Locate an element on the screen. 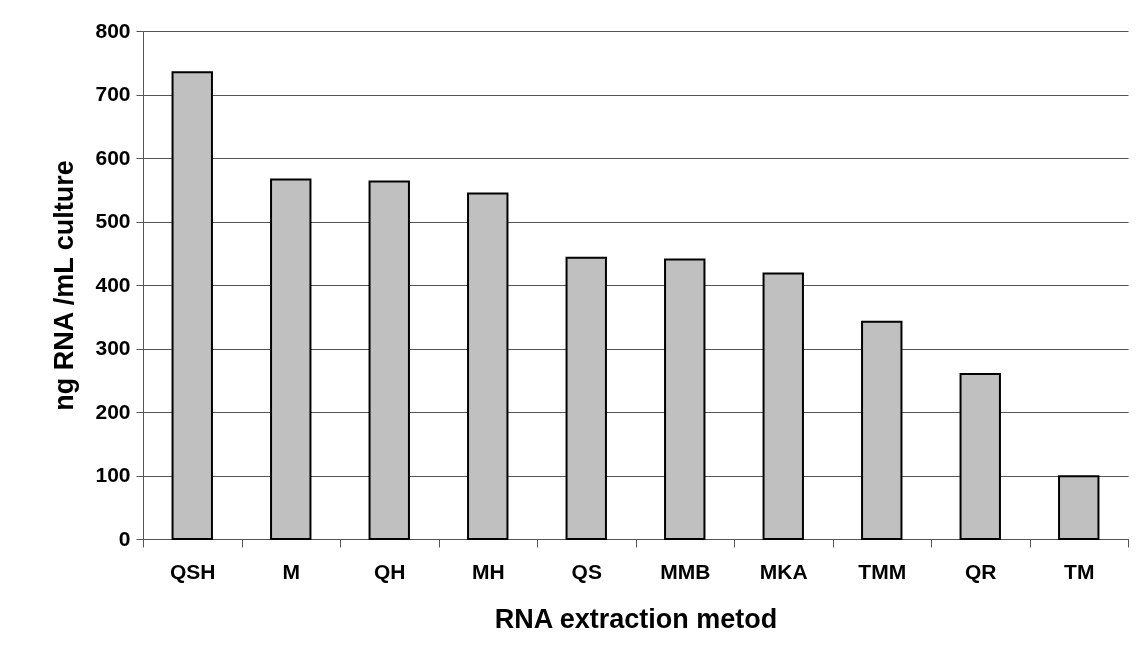 The image size is (1141, 661). x-axis-title: RNA extraction metod is located at coordinates (636, 618).